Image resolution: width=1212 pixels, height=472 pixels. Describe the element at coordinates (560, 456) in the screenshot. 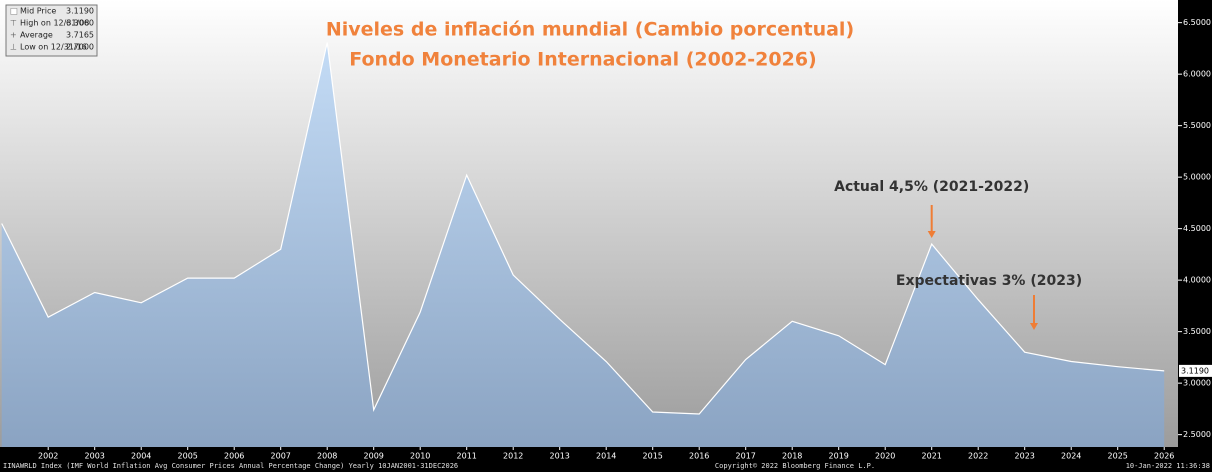

I see `x-tick-label: 2013` at that location.